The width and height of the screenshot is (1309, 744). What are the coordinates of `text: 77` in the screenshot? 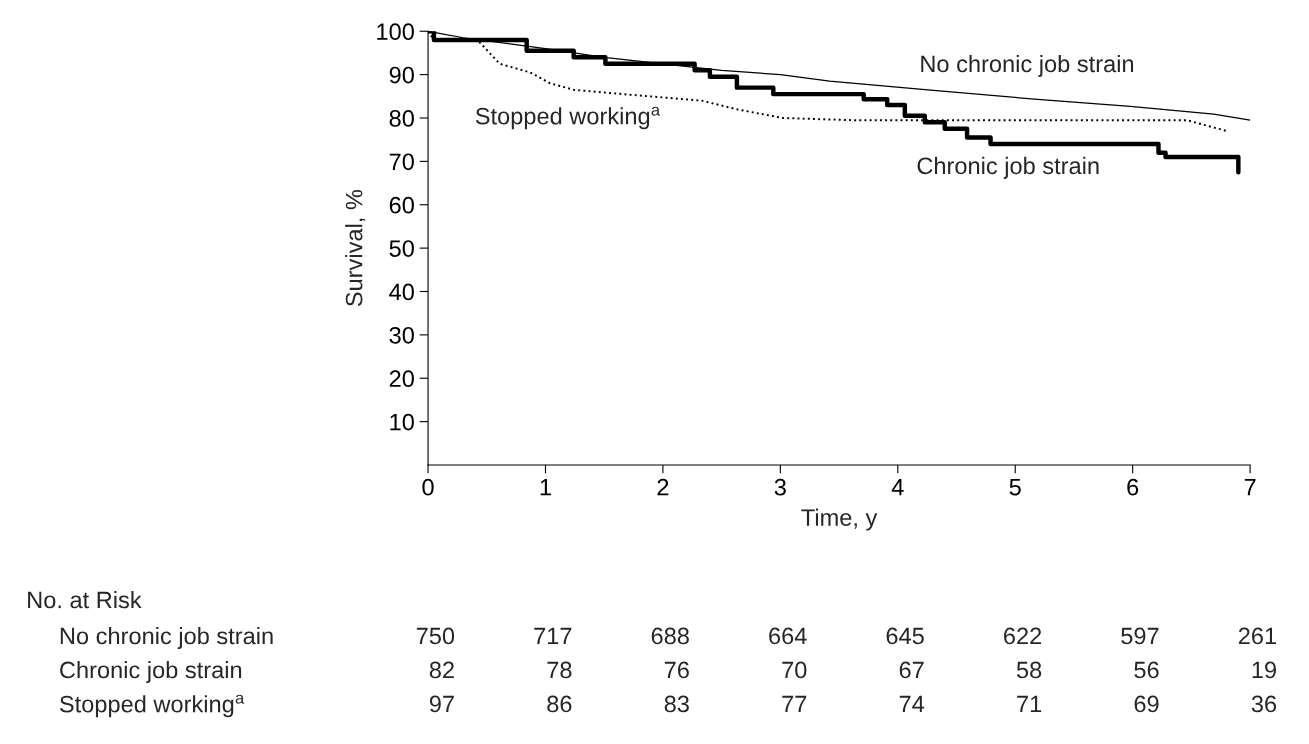 It's located at (794, 704).